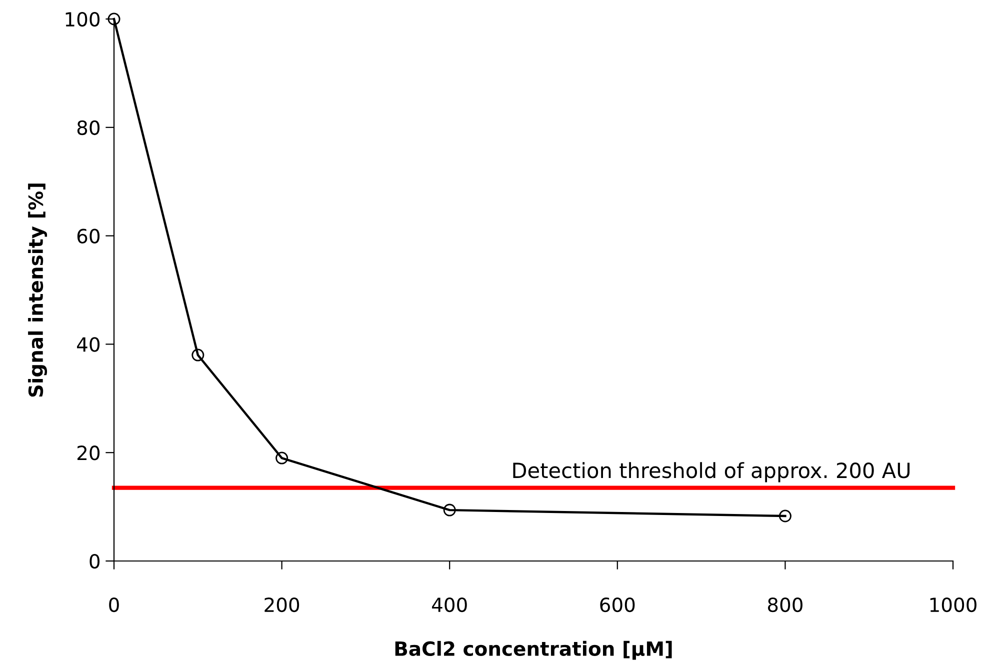 This screenshot has height=671, width=983. What do you see at coordinates (785, 604) in the screenshot?
I see `x-tick-label: 800` at bounding box center [785, 604].